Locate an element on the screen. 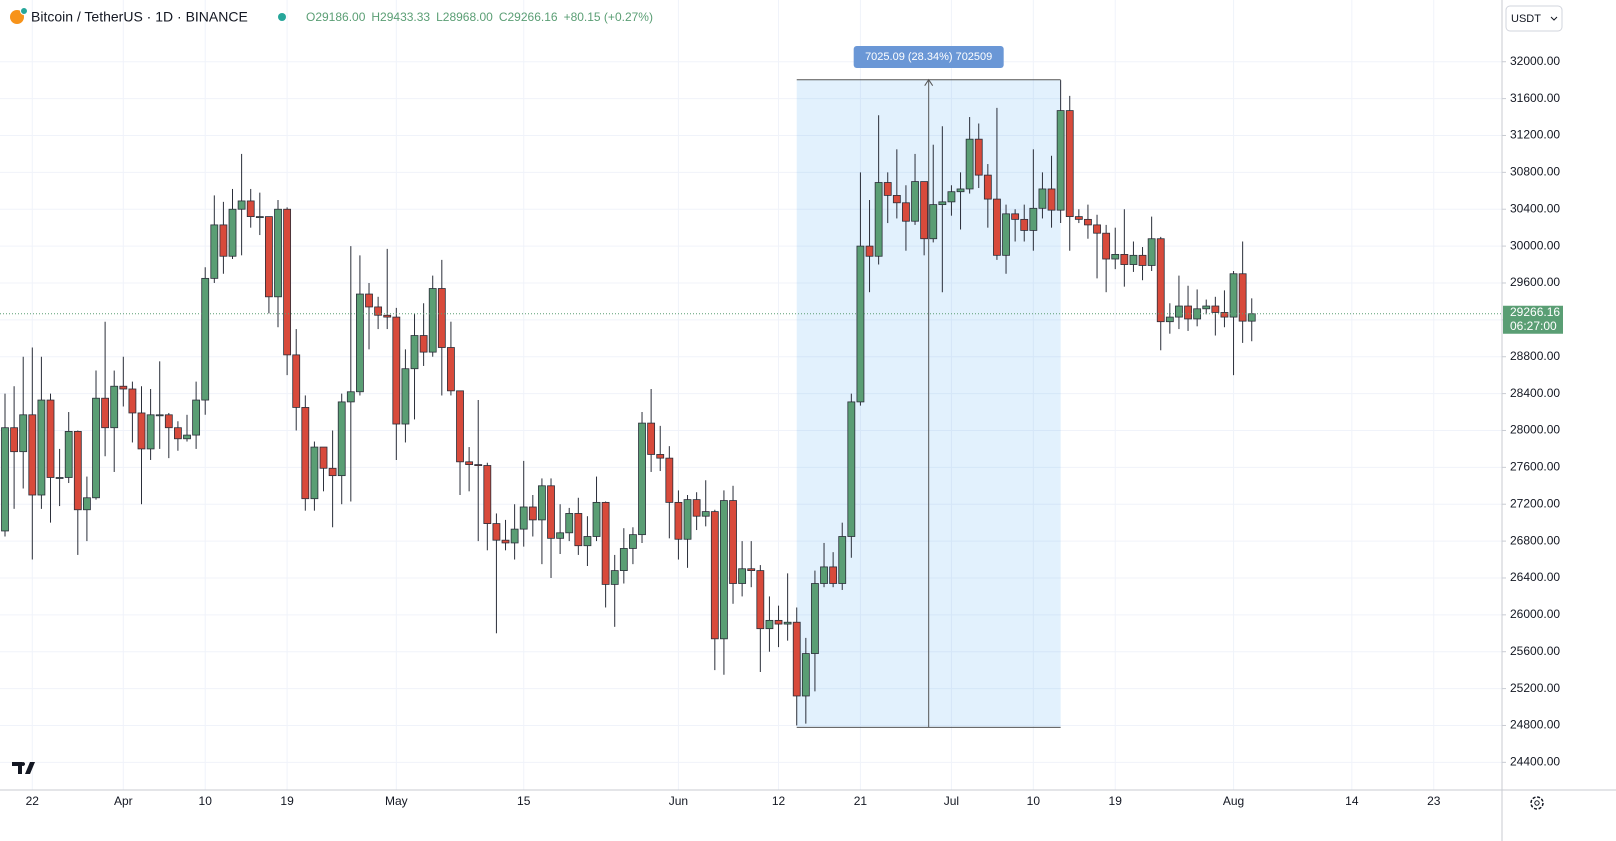 This screenshot has width=1616, height=841. measure-label: 7025.09 (28.34%) 702509 is located at coordinates (928, 57).